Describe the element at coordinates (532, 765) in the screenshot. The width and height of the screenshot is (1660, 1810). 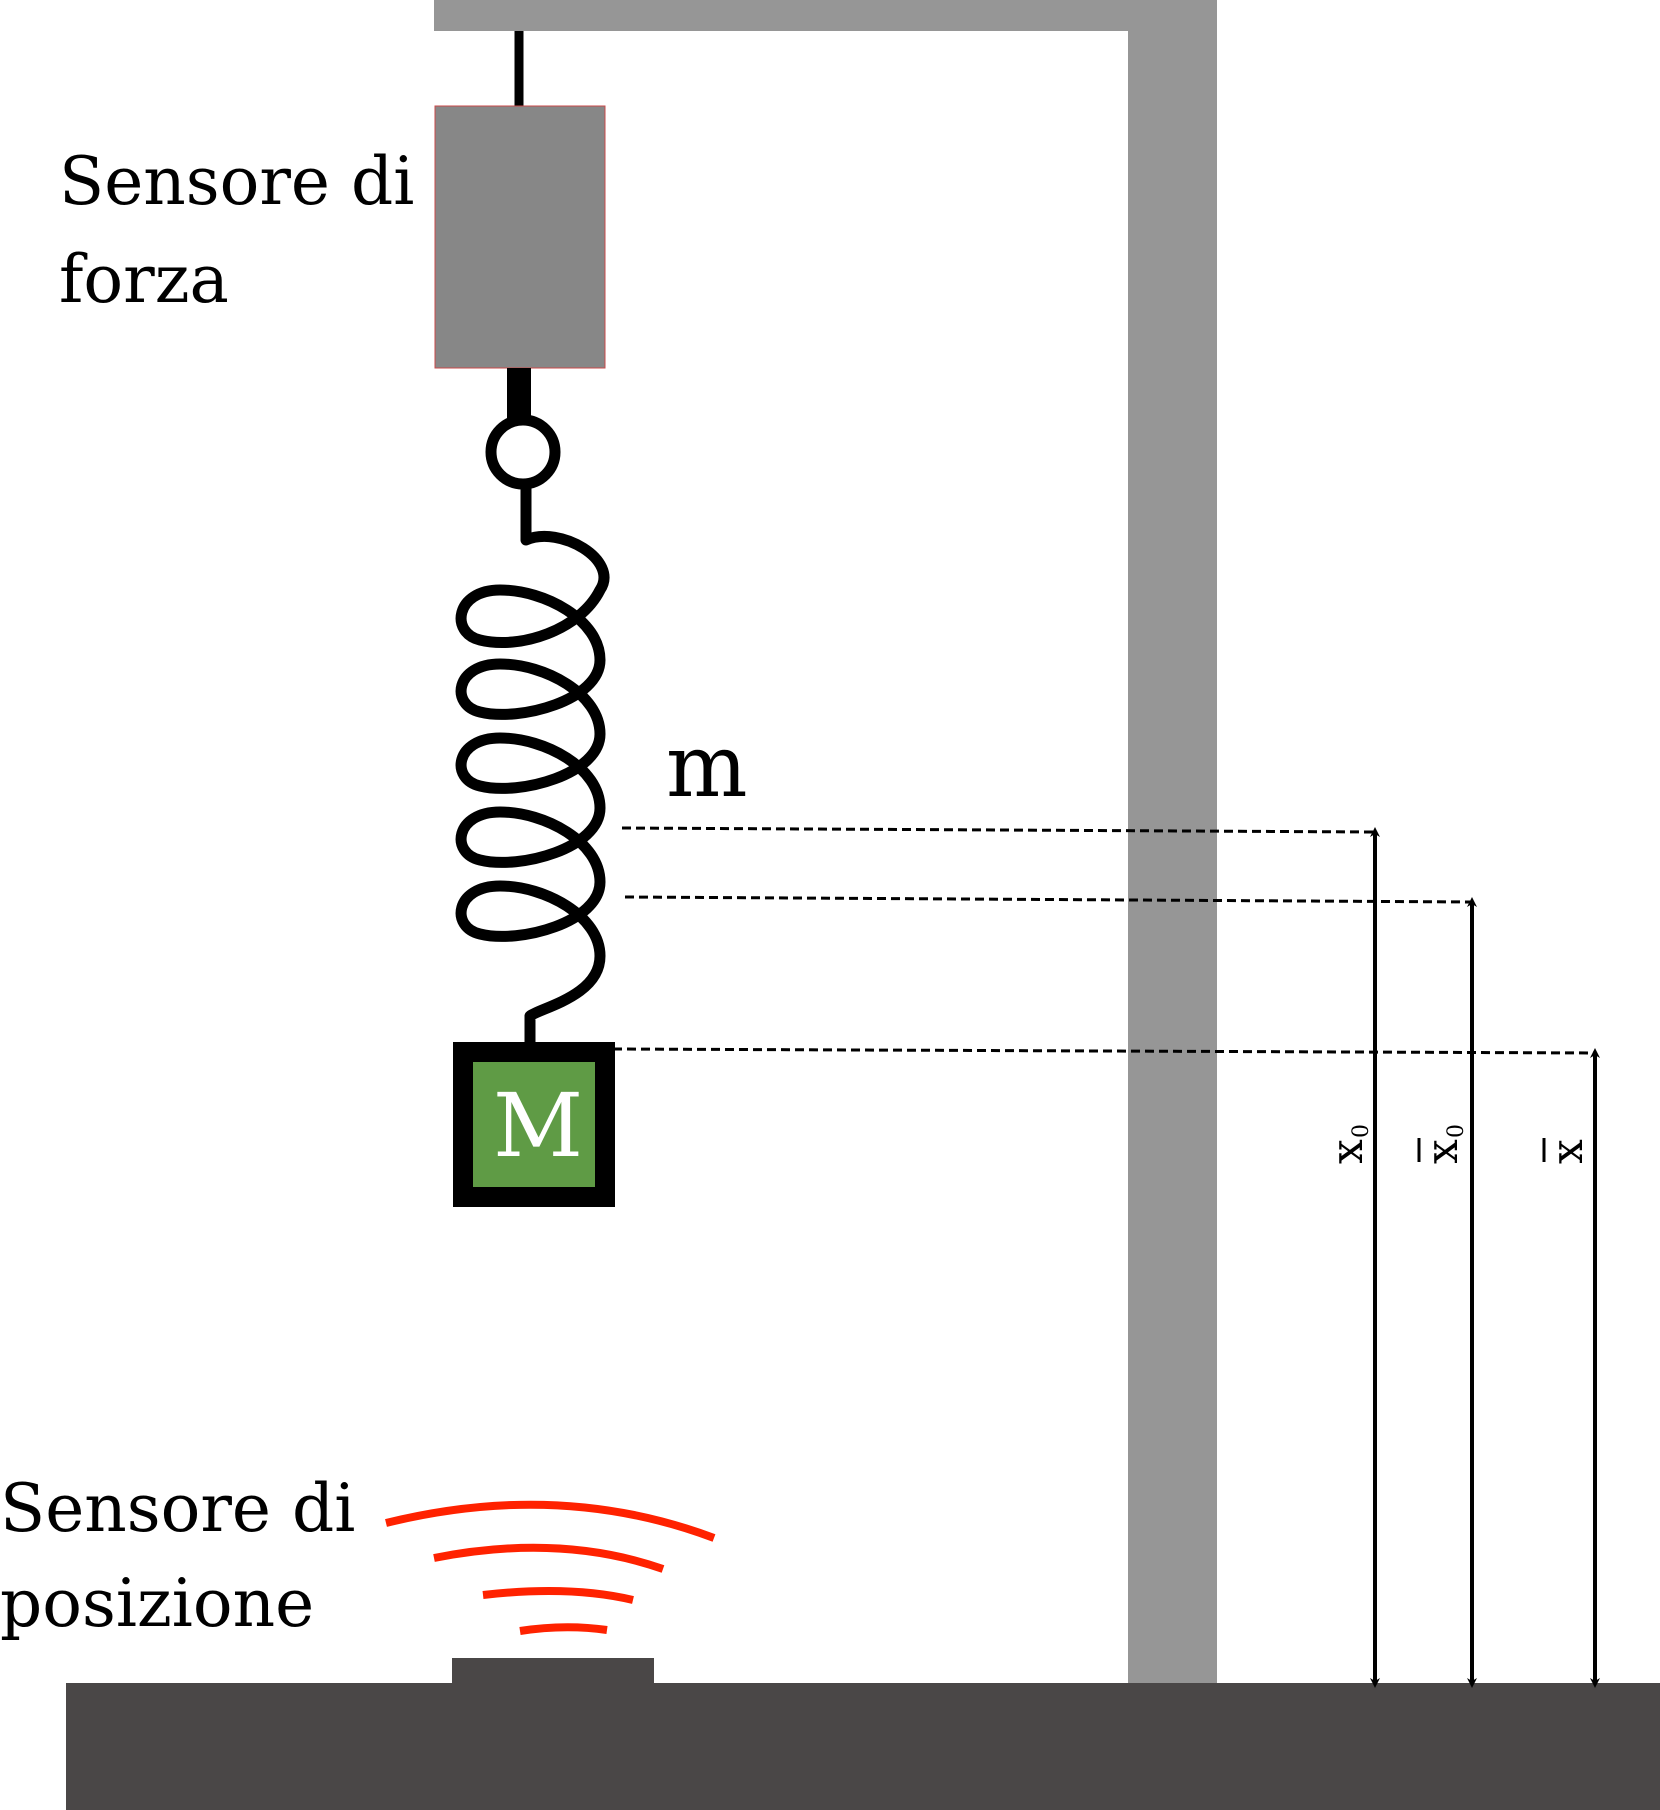
I see `spring` at that location.